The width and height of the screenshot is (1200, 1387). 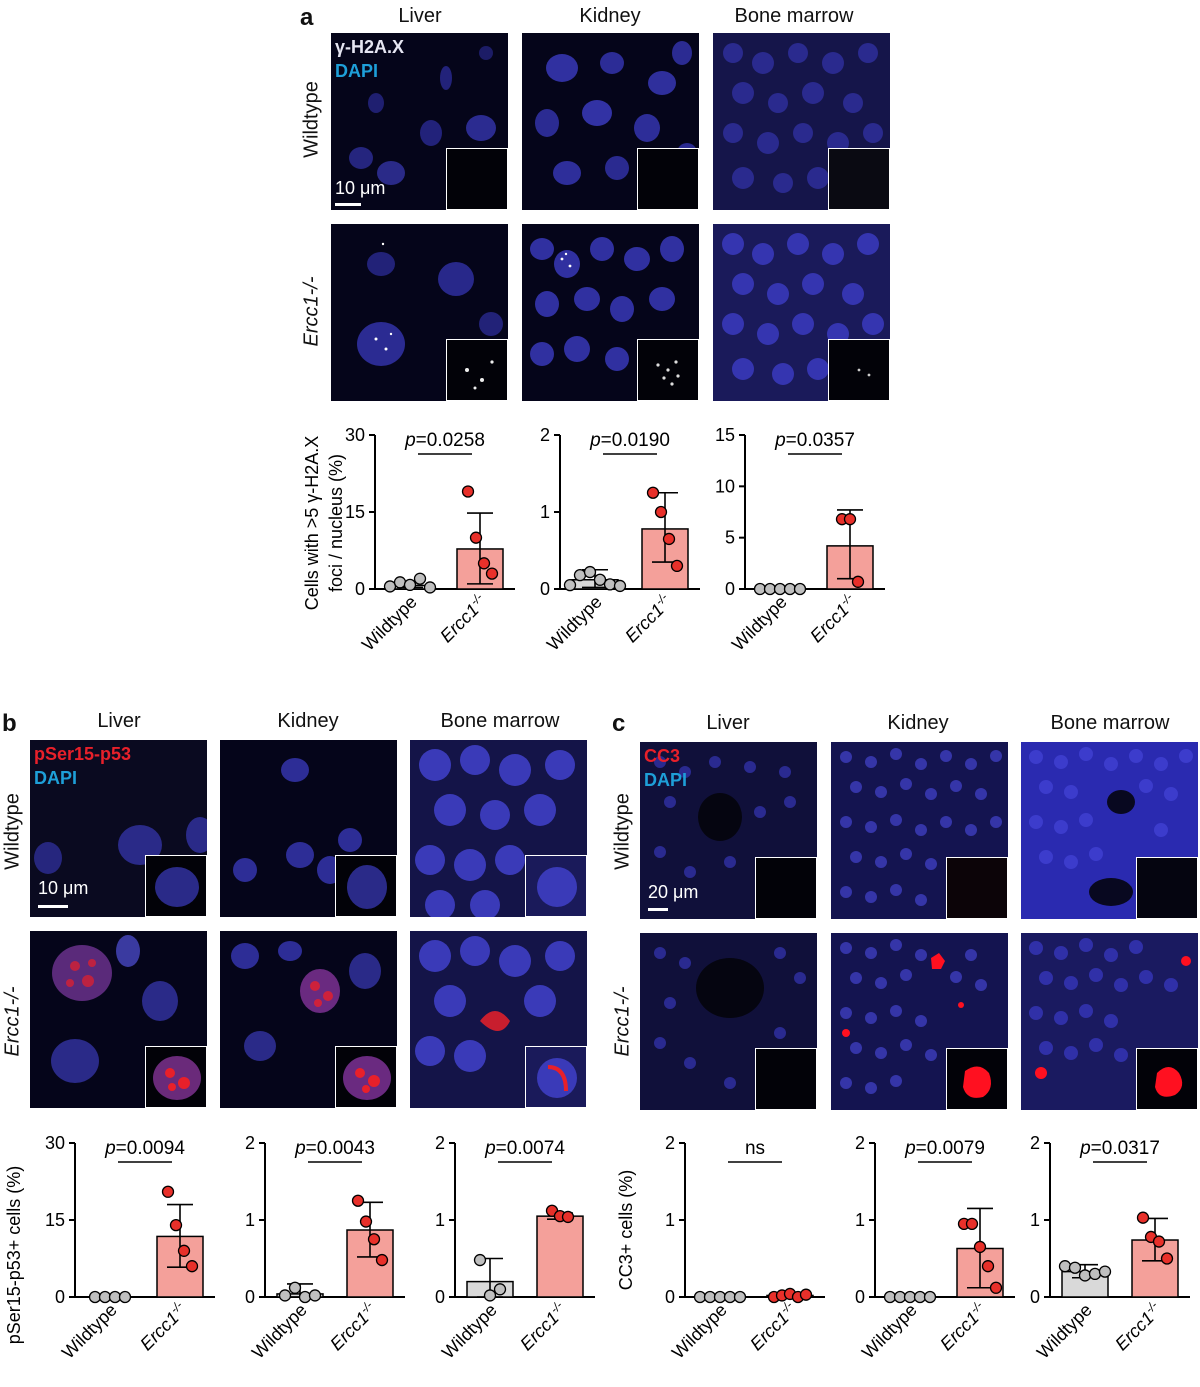 I want to click on panel-b-letter: b, so click(x=9, y=723).